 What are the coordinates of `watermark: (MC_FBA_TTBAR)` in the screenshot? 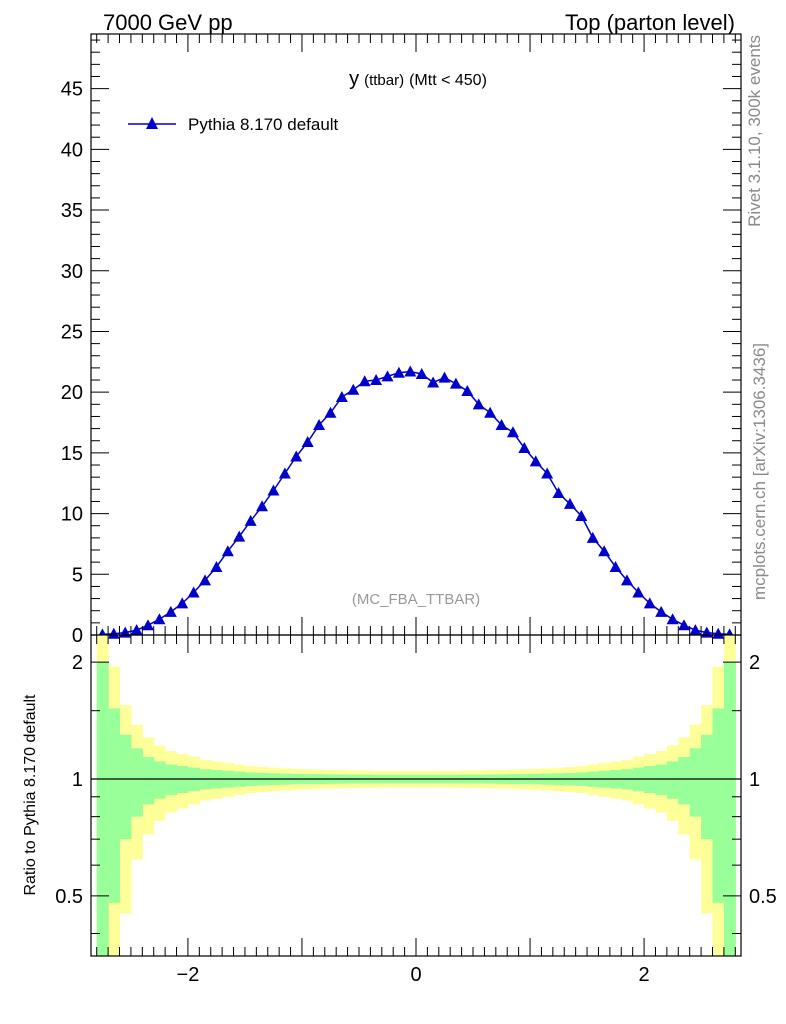 It's located at (416, 599).